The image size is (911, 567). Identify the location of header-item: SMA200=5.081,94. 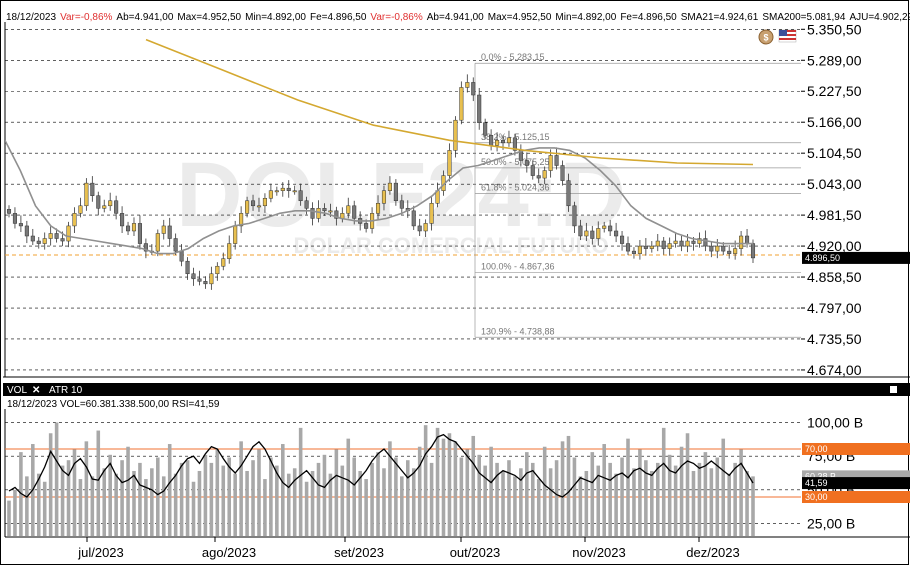
(804, 17).